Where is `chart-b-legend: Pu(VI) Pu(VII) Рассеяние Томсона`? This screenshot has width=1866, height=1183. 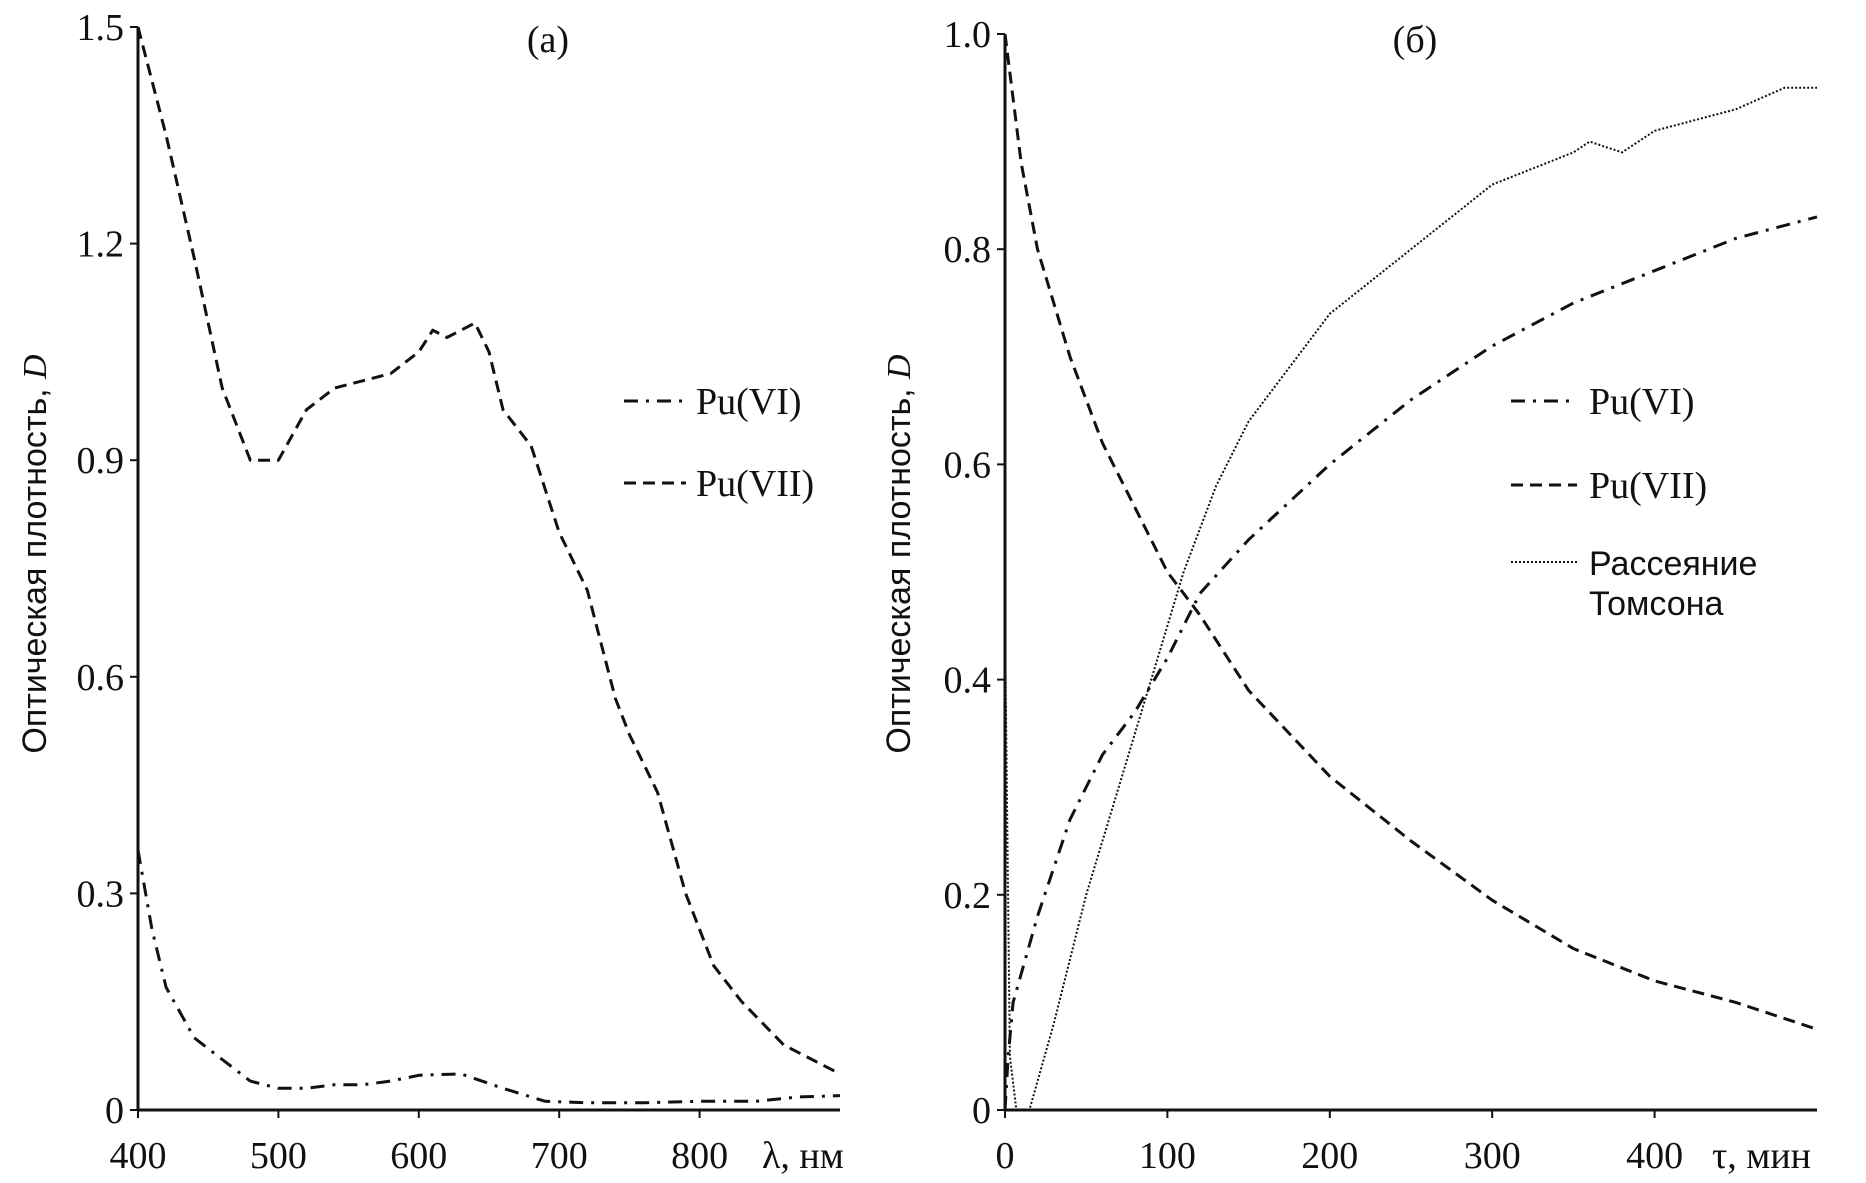
chart-b-legend: Pu(VI) Pu(VII) Рассеяние Томсона is located at coordinates (1634, 502).